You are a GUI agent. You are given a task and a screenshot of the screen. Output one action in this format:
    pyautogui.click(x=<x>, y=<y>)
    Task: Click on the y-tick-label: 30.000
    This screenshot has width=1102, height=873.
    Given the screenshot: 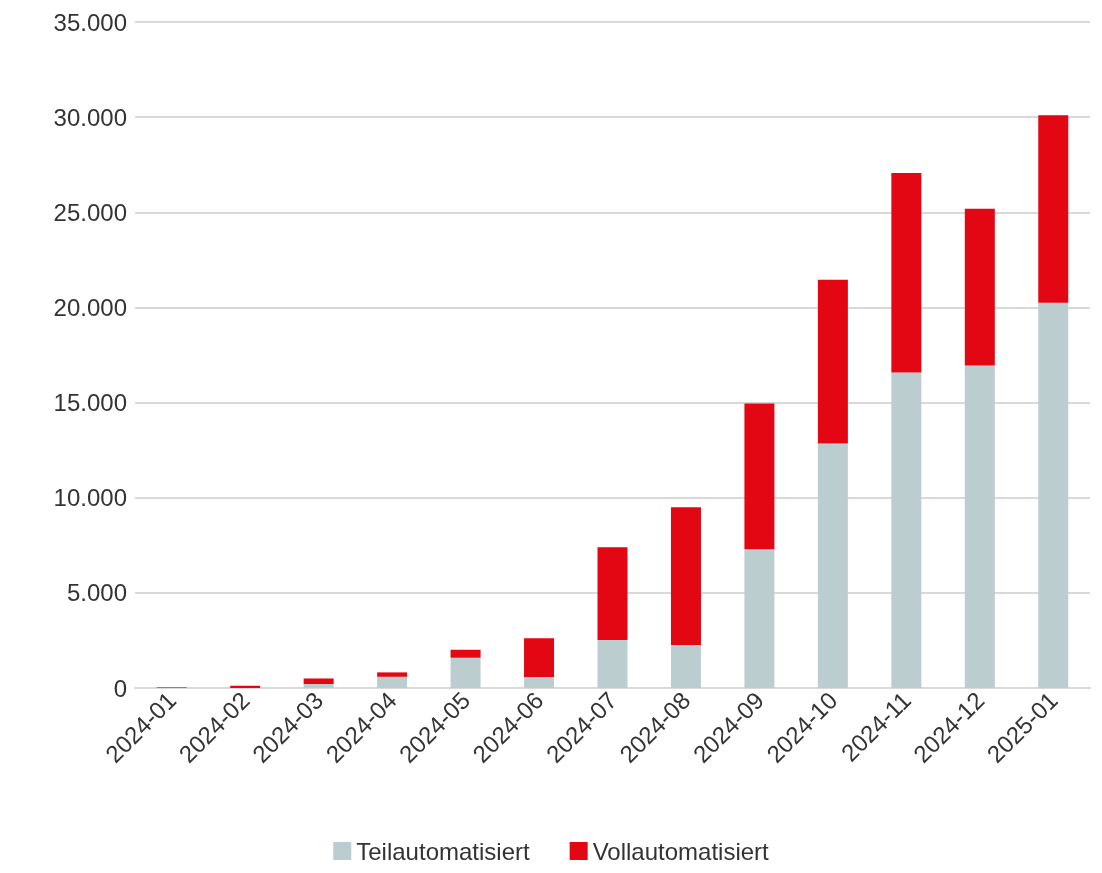 What is the action you would take?
    pyautogui.click(x=90, y=117)
    